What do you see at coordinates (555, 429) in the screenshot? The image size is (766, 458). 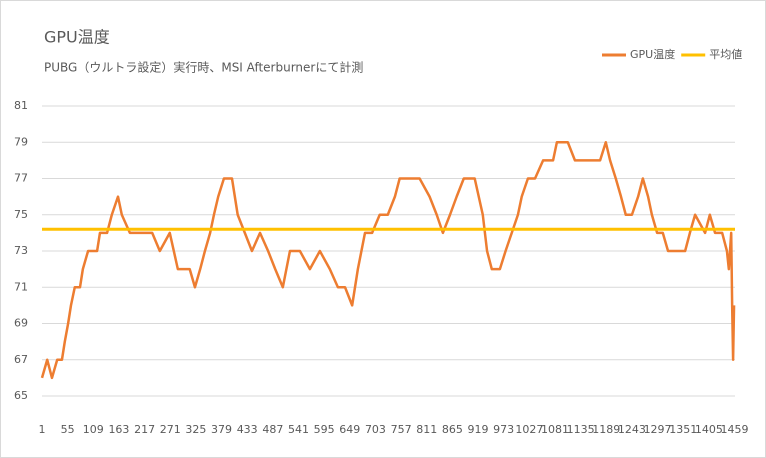 I see `x-tick-label: 1081` at bounding box center [555, 429].